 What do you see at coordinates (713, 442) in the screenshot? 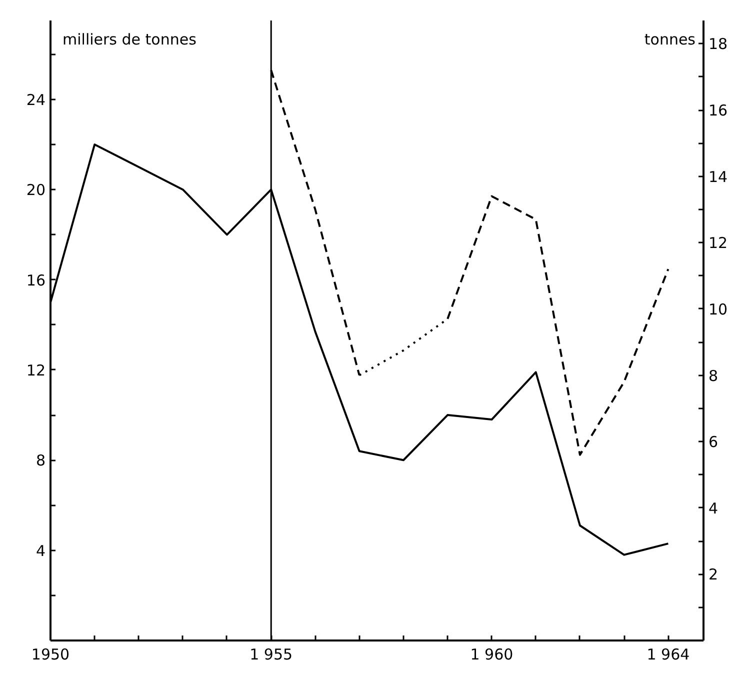
I see `y2-tick-label: 6` at bounding box center [713, 442].